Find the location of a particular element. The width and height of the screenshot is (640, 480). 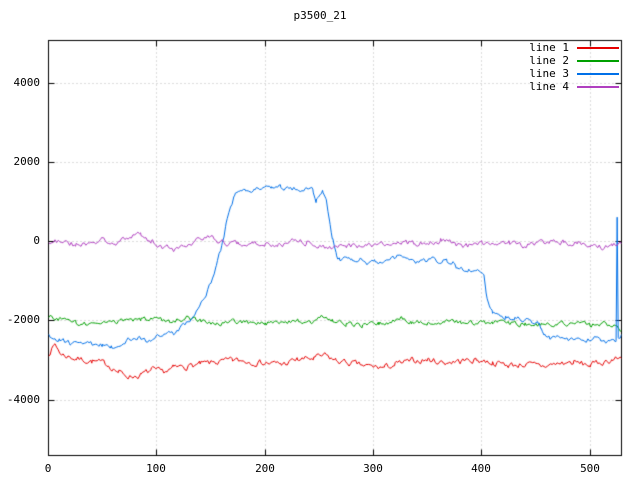

legend-item: line 2 is located at coordinates (574, 60).